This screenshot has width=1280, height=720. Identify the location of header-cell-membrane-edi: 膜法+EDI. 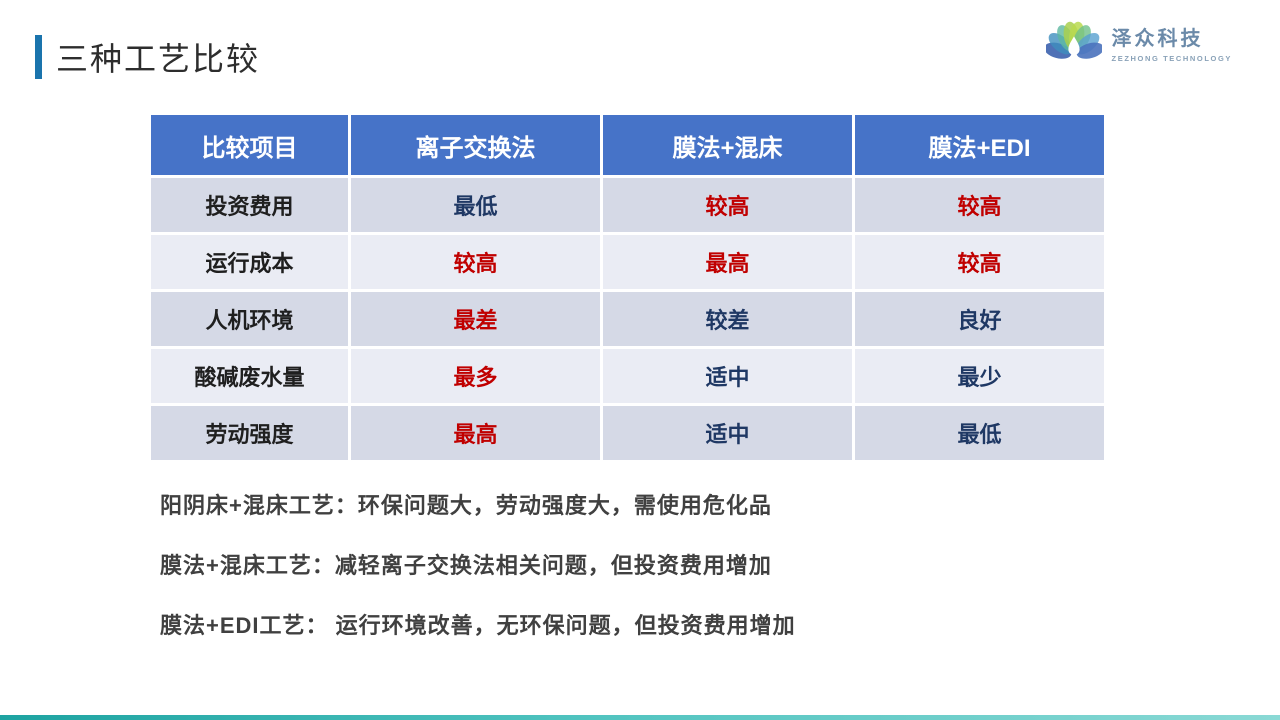
(979, 145).